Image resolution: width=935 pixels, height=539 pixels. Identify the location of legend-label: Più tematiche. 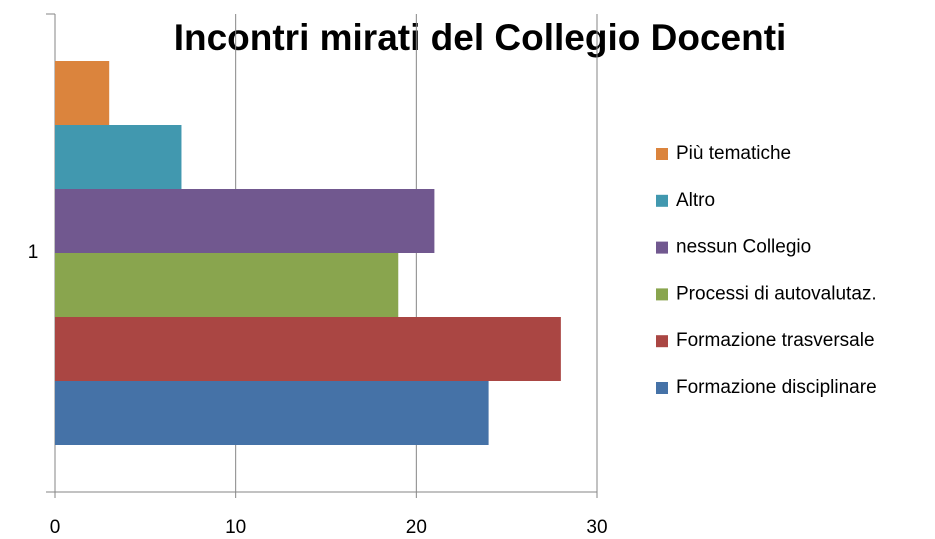
(733, 153).